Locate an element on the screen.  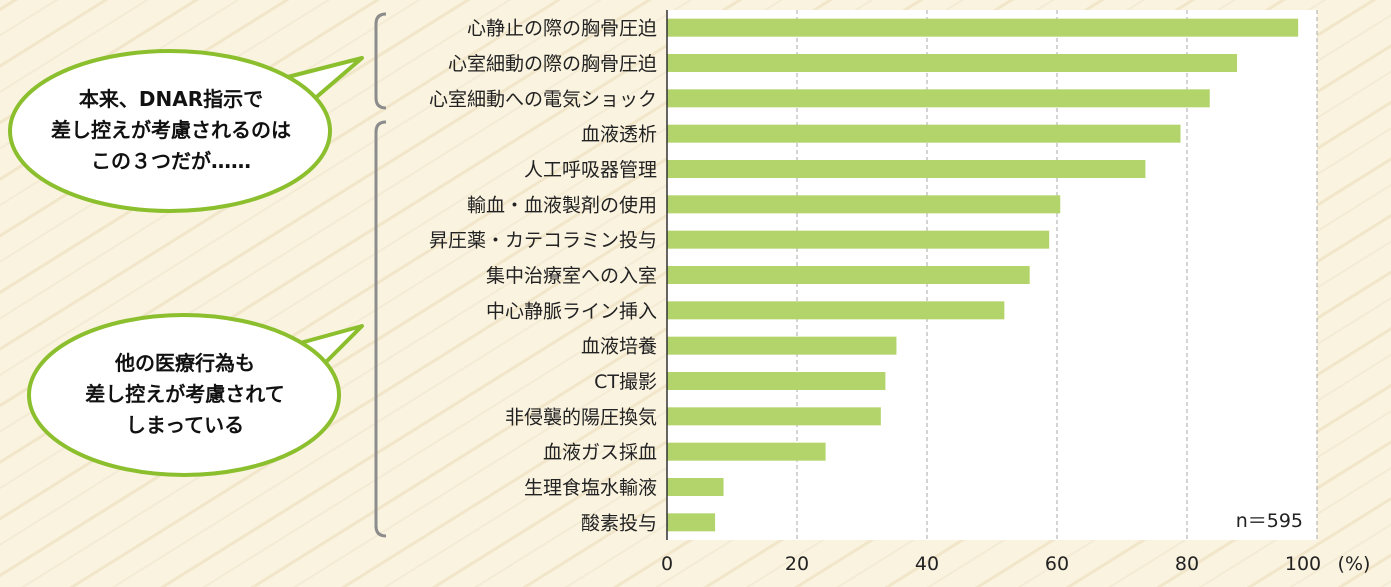
category-label: 心室細動の際の胸骨圧迫 is located at coordinates (552, 64).